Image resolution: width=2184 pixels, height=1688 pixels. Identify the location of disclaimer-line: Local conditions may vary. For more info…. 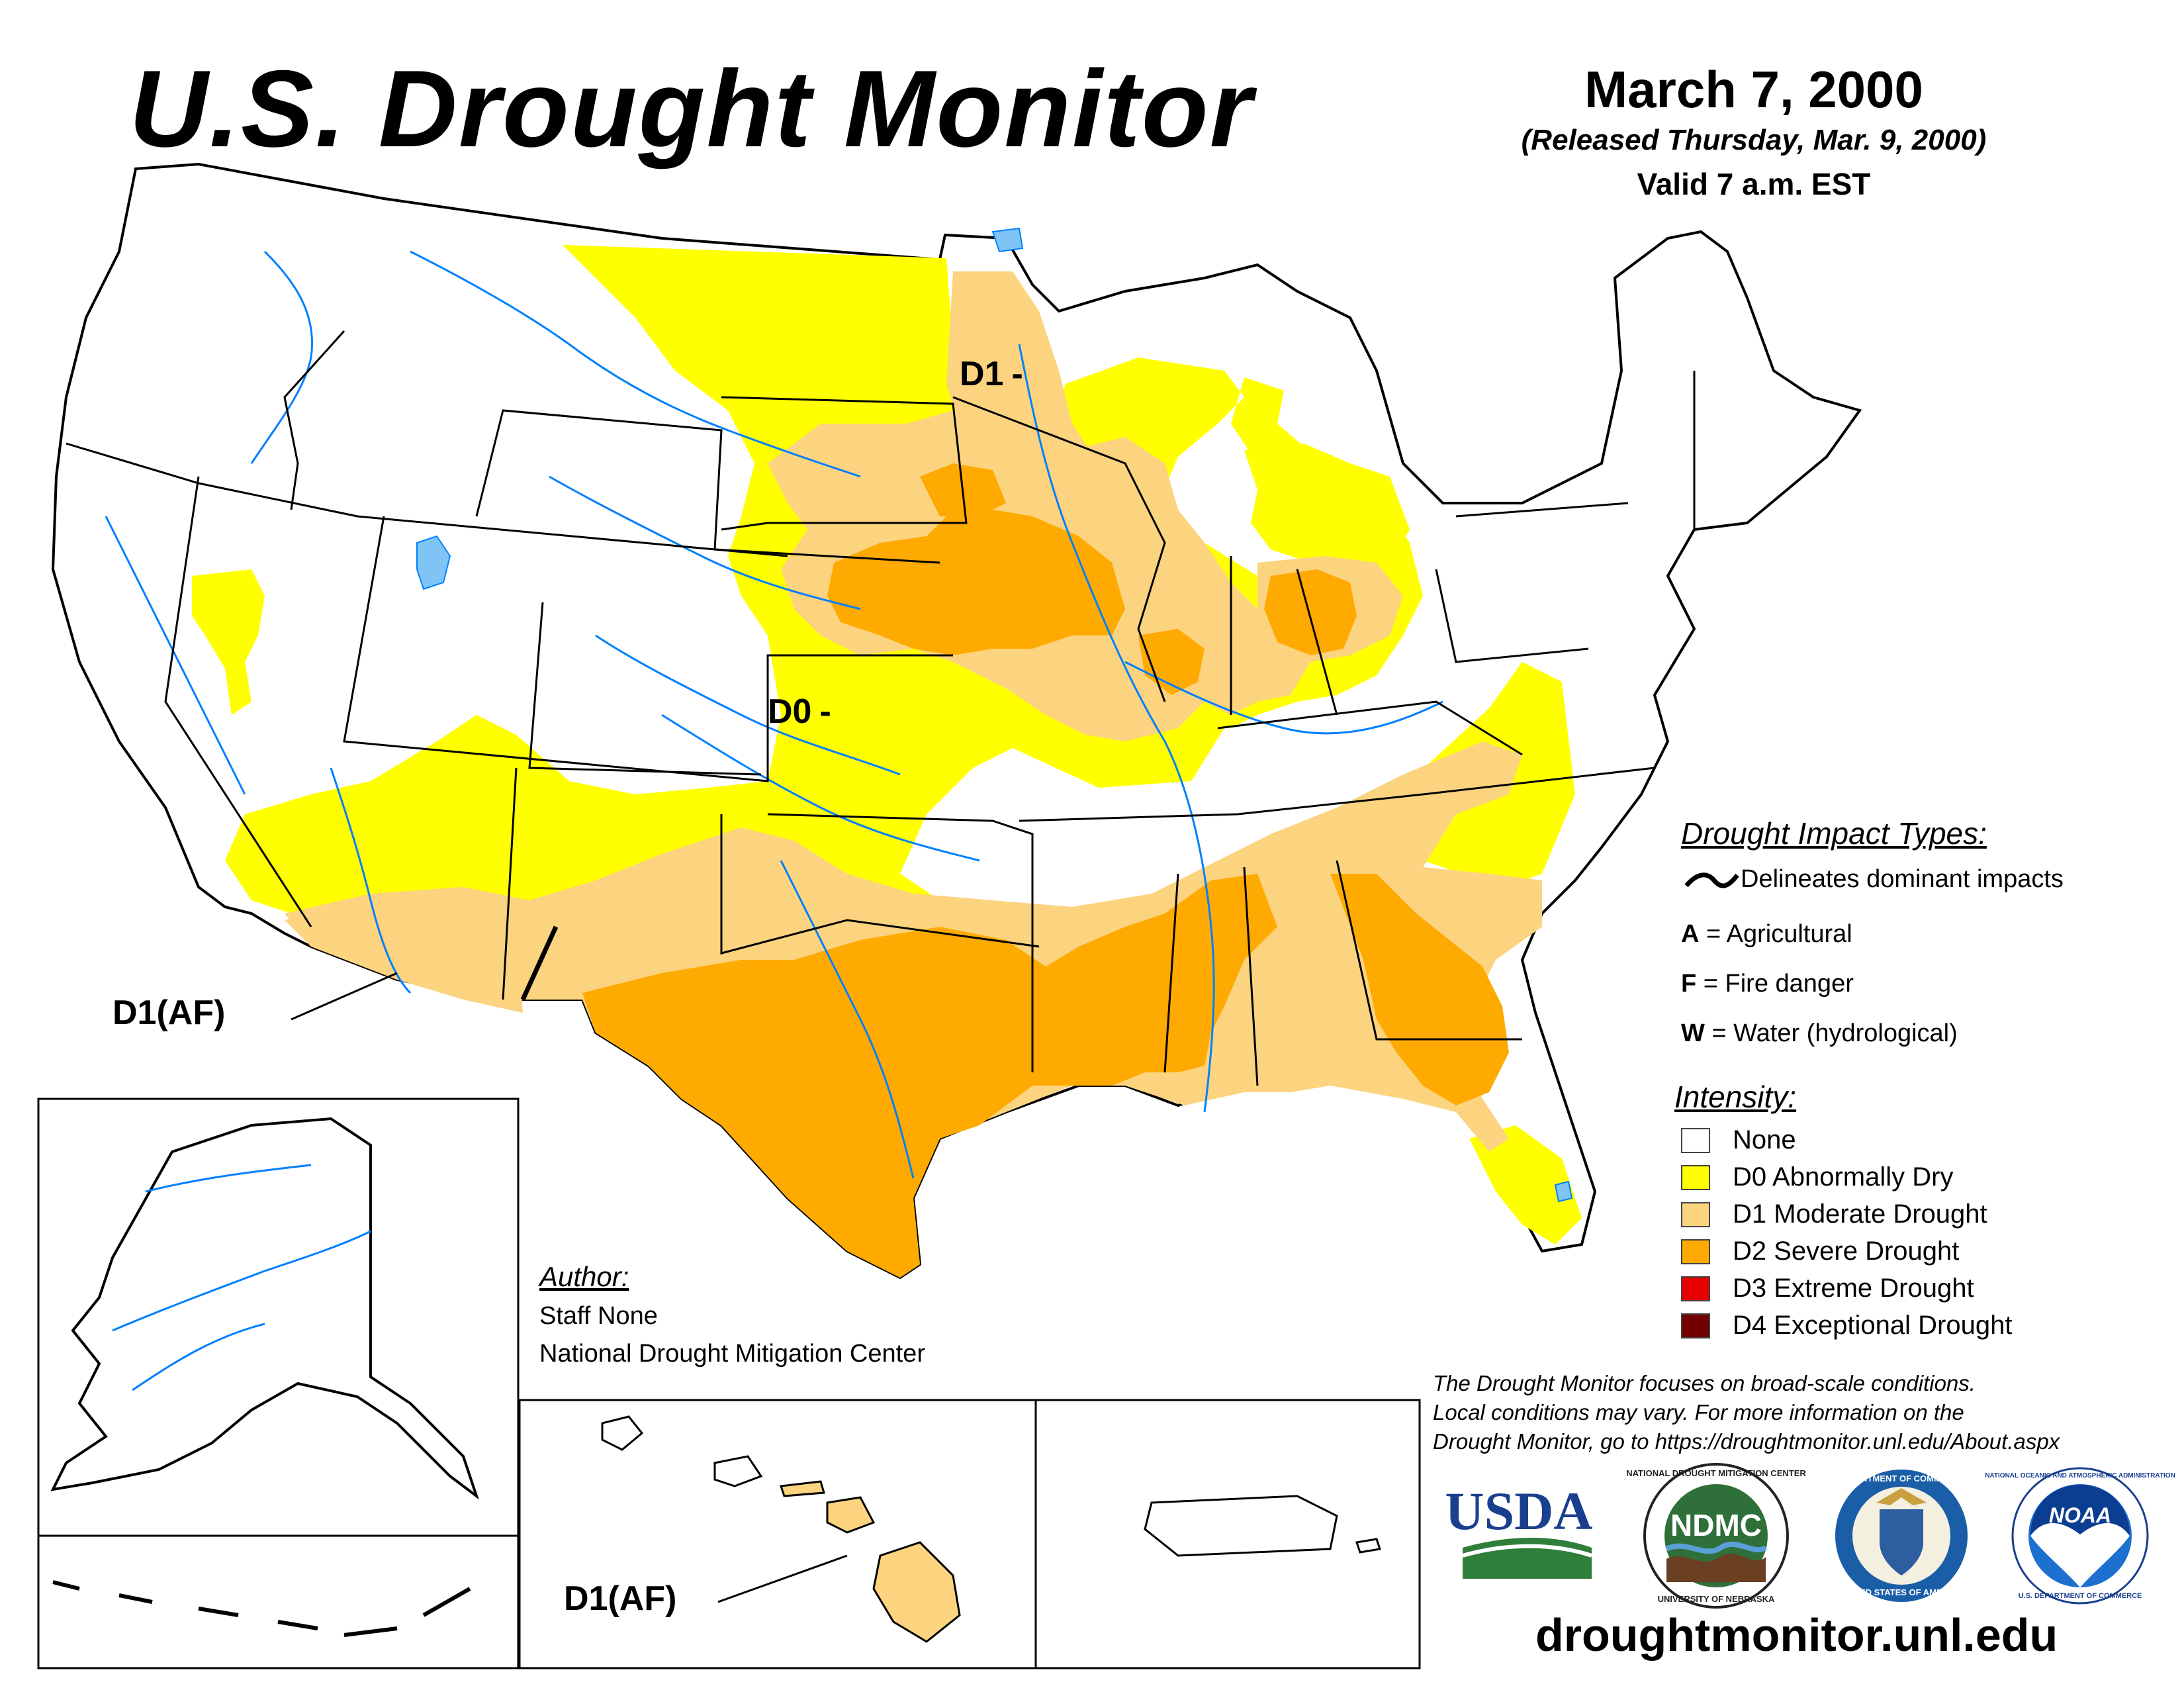
(1698, 1412).